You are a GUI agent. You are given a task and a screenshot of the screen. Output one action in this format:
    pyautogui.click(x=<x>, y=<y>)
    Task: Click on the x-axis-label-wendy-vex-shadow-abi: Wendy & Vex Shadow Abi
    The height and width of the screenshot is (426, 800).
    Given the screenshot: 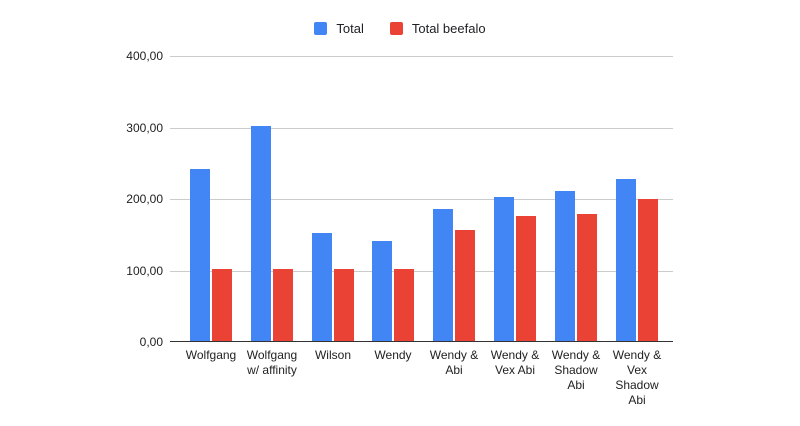 What is the action you would take?
    pyautogui.click(x=637, y=378)
    